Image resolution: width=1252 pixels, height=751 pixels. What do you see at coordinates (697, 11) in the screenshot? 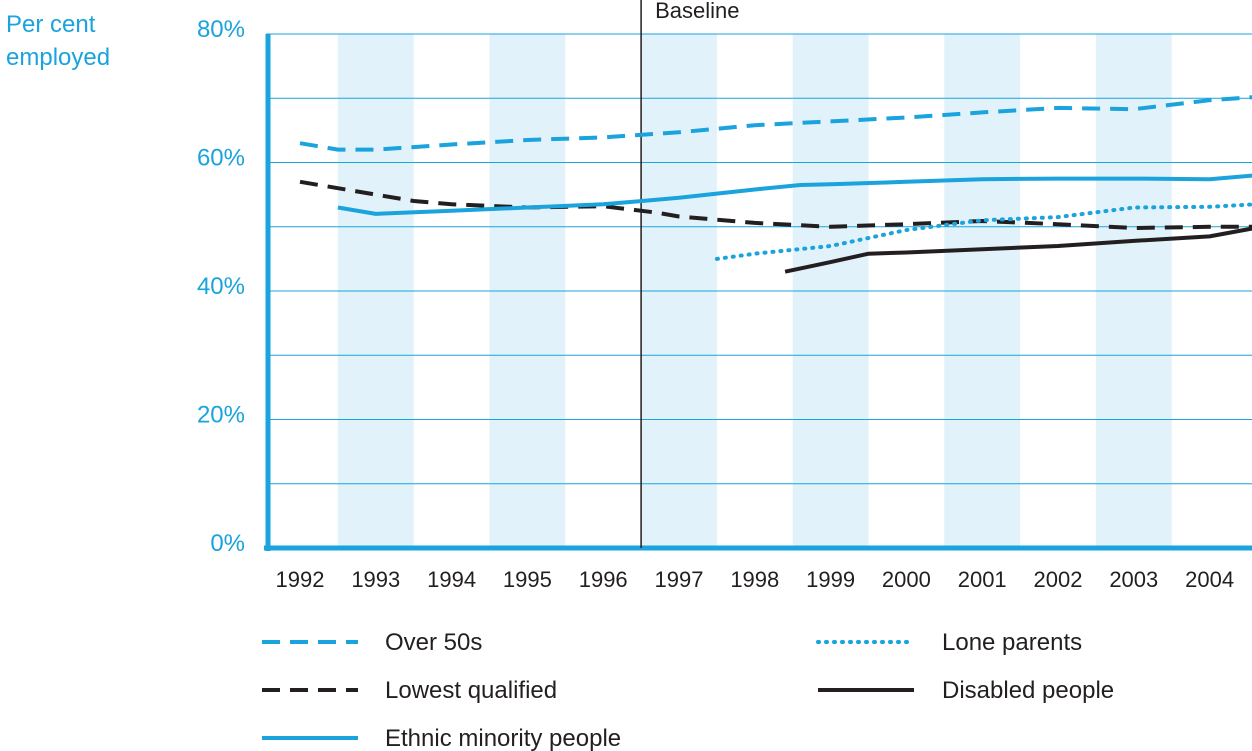
I see `baseline-annotation: Baseline` at bounding box center [697, 11].